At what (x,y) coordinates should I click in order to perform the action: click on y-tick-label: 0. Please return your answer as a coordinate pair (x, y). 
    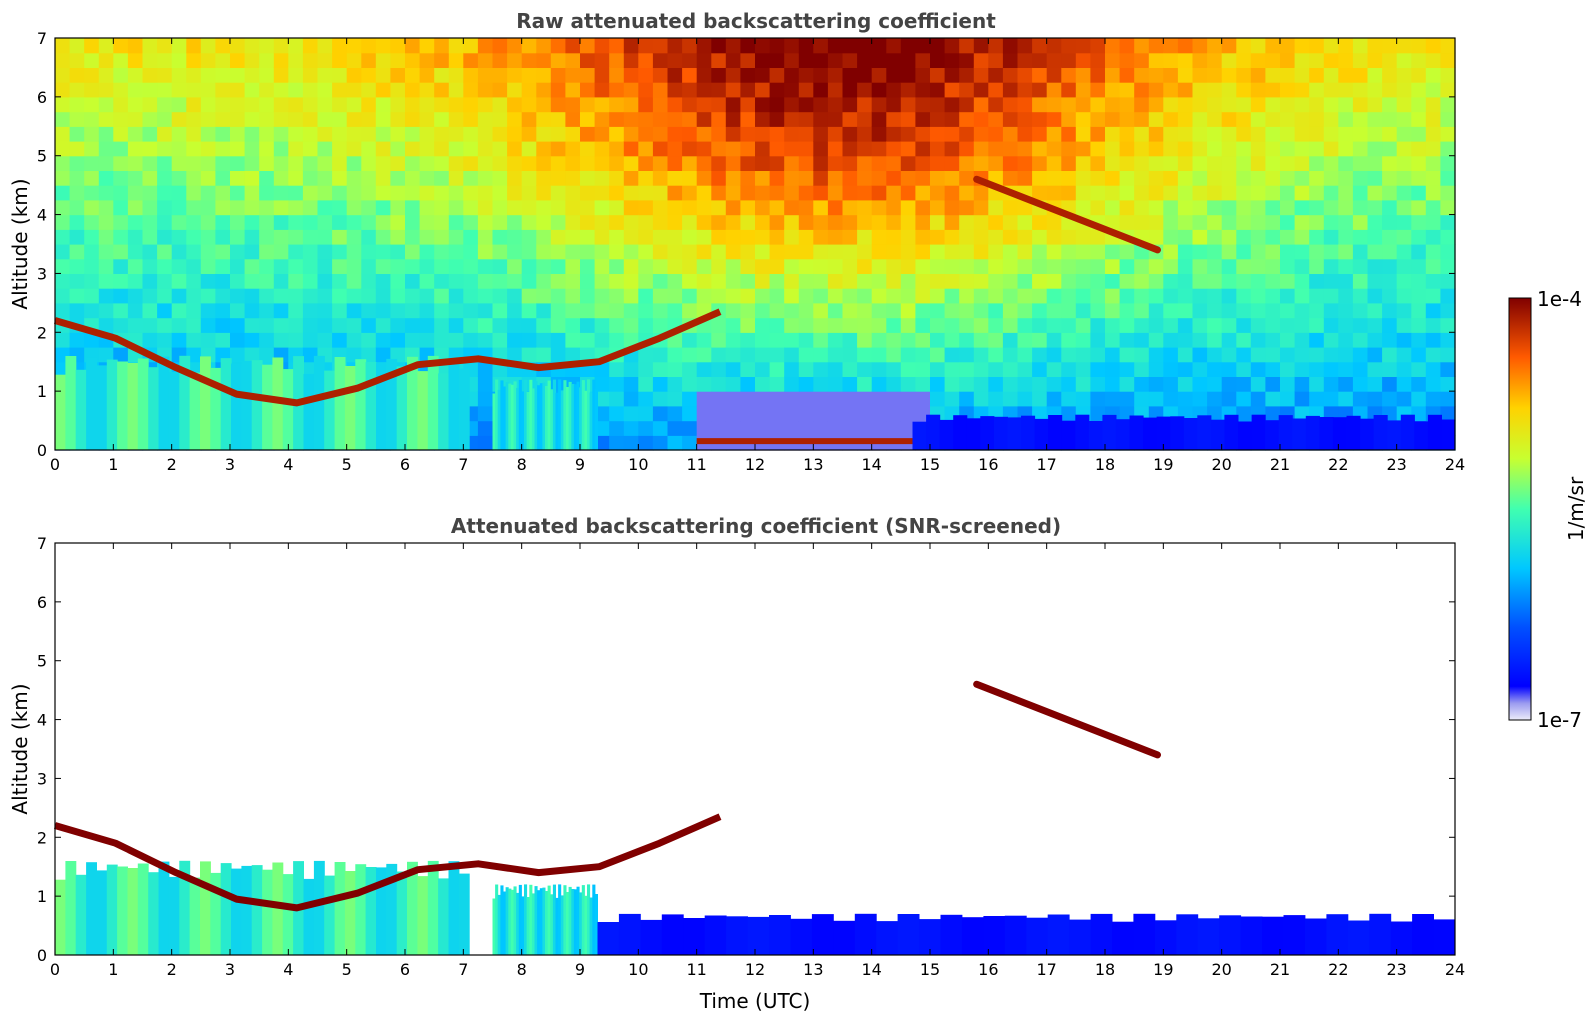
    Looking at the image, I should click on (42, 450).